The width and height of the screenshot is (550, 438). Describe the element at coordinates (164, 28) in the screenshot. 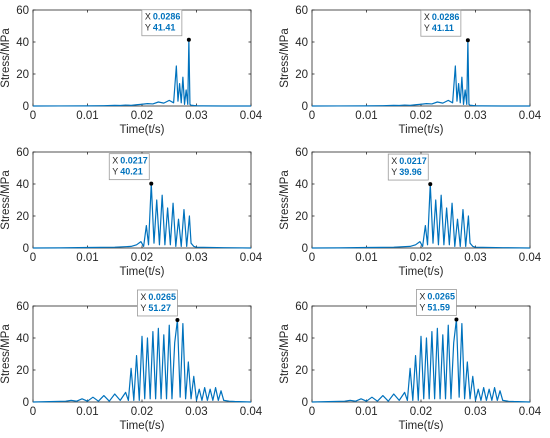

I see `datatip-y-value: 41.41` at that location.